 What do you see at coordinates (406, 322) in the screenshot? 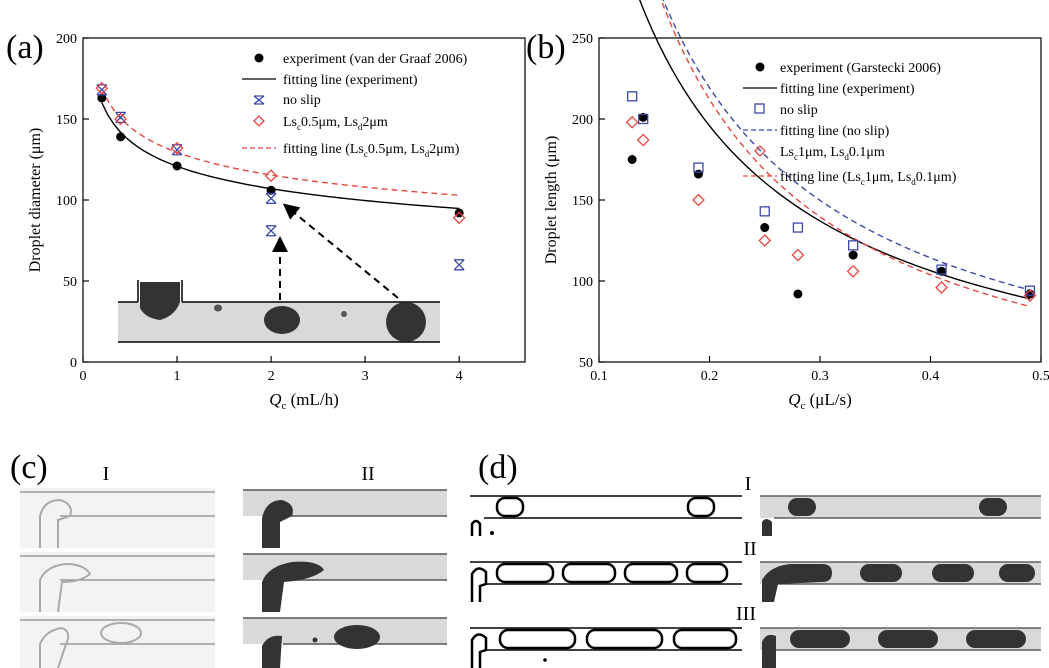
I see `inset-droplet-large` at bounding box center [406, 322].